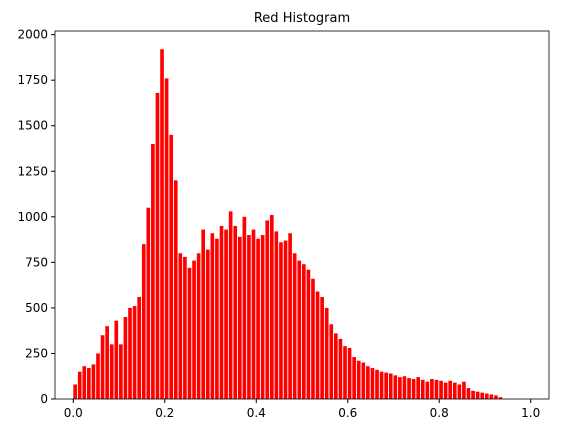  Describe the element at coordinates (32, 171) in the screenshot. I see `y-tick-label: 1250` at that location.